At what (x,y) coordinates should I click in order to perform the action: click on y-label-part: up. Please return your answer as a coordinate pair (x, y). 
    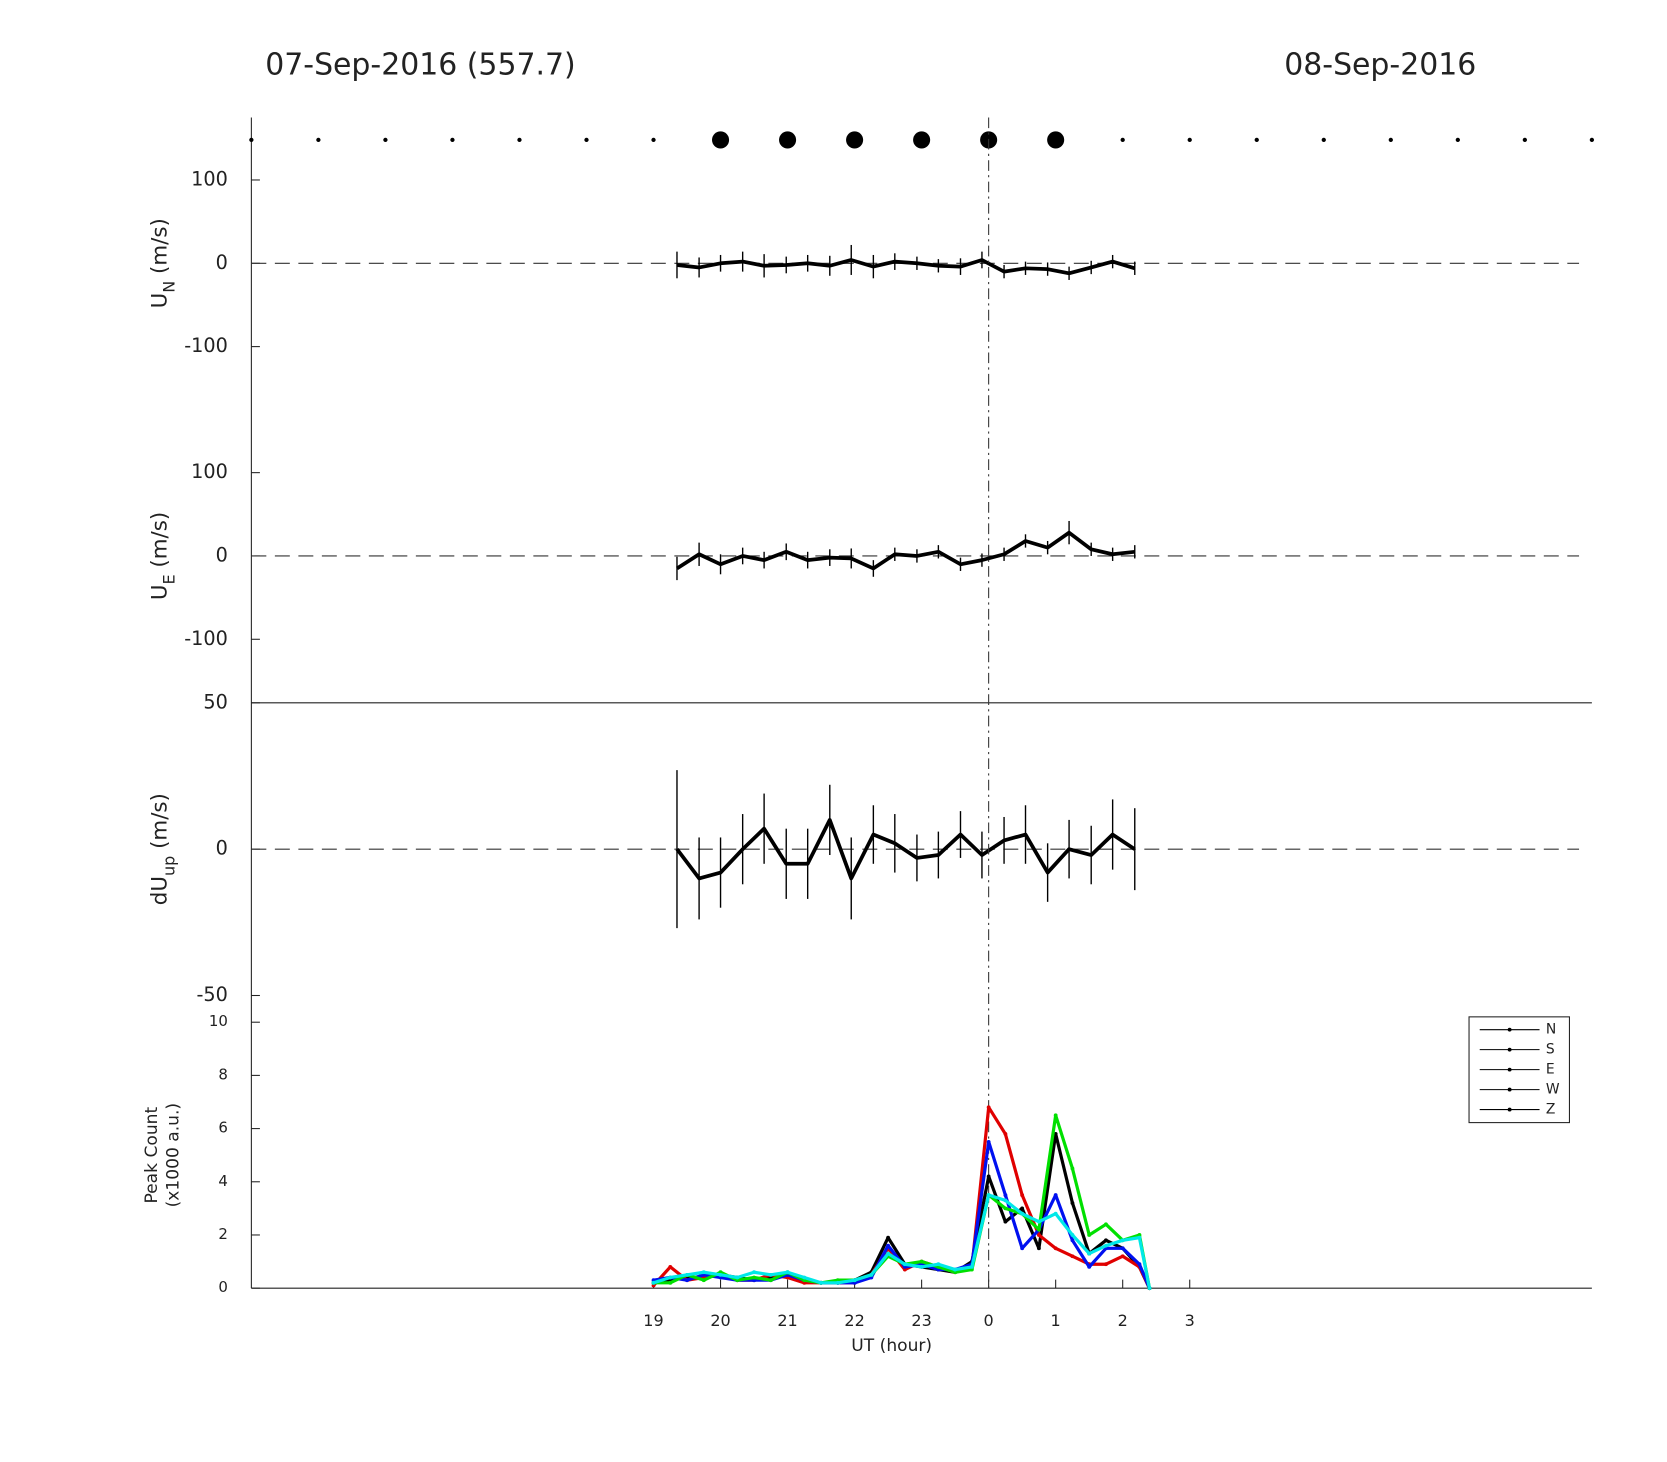
    Looking at the image, I should click on (169, 866).